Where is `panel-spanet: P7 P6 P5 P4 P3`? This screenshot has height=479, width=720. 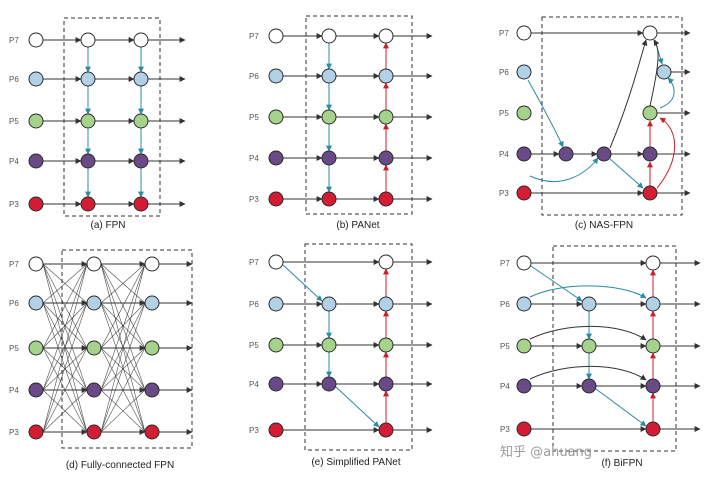 panel-spanet: P7 P6 P5 P4 P3 is located at coordinates (341, 347).